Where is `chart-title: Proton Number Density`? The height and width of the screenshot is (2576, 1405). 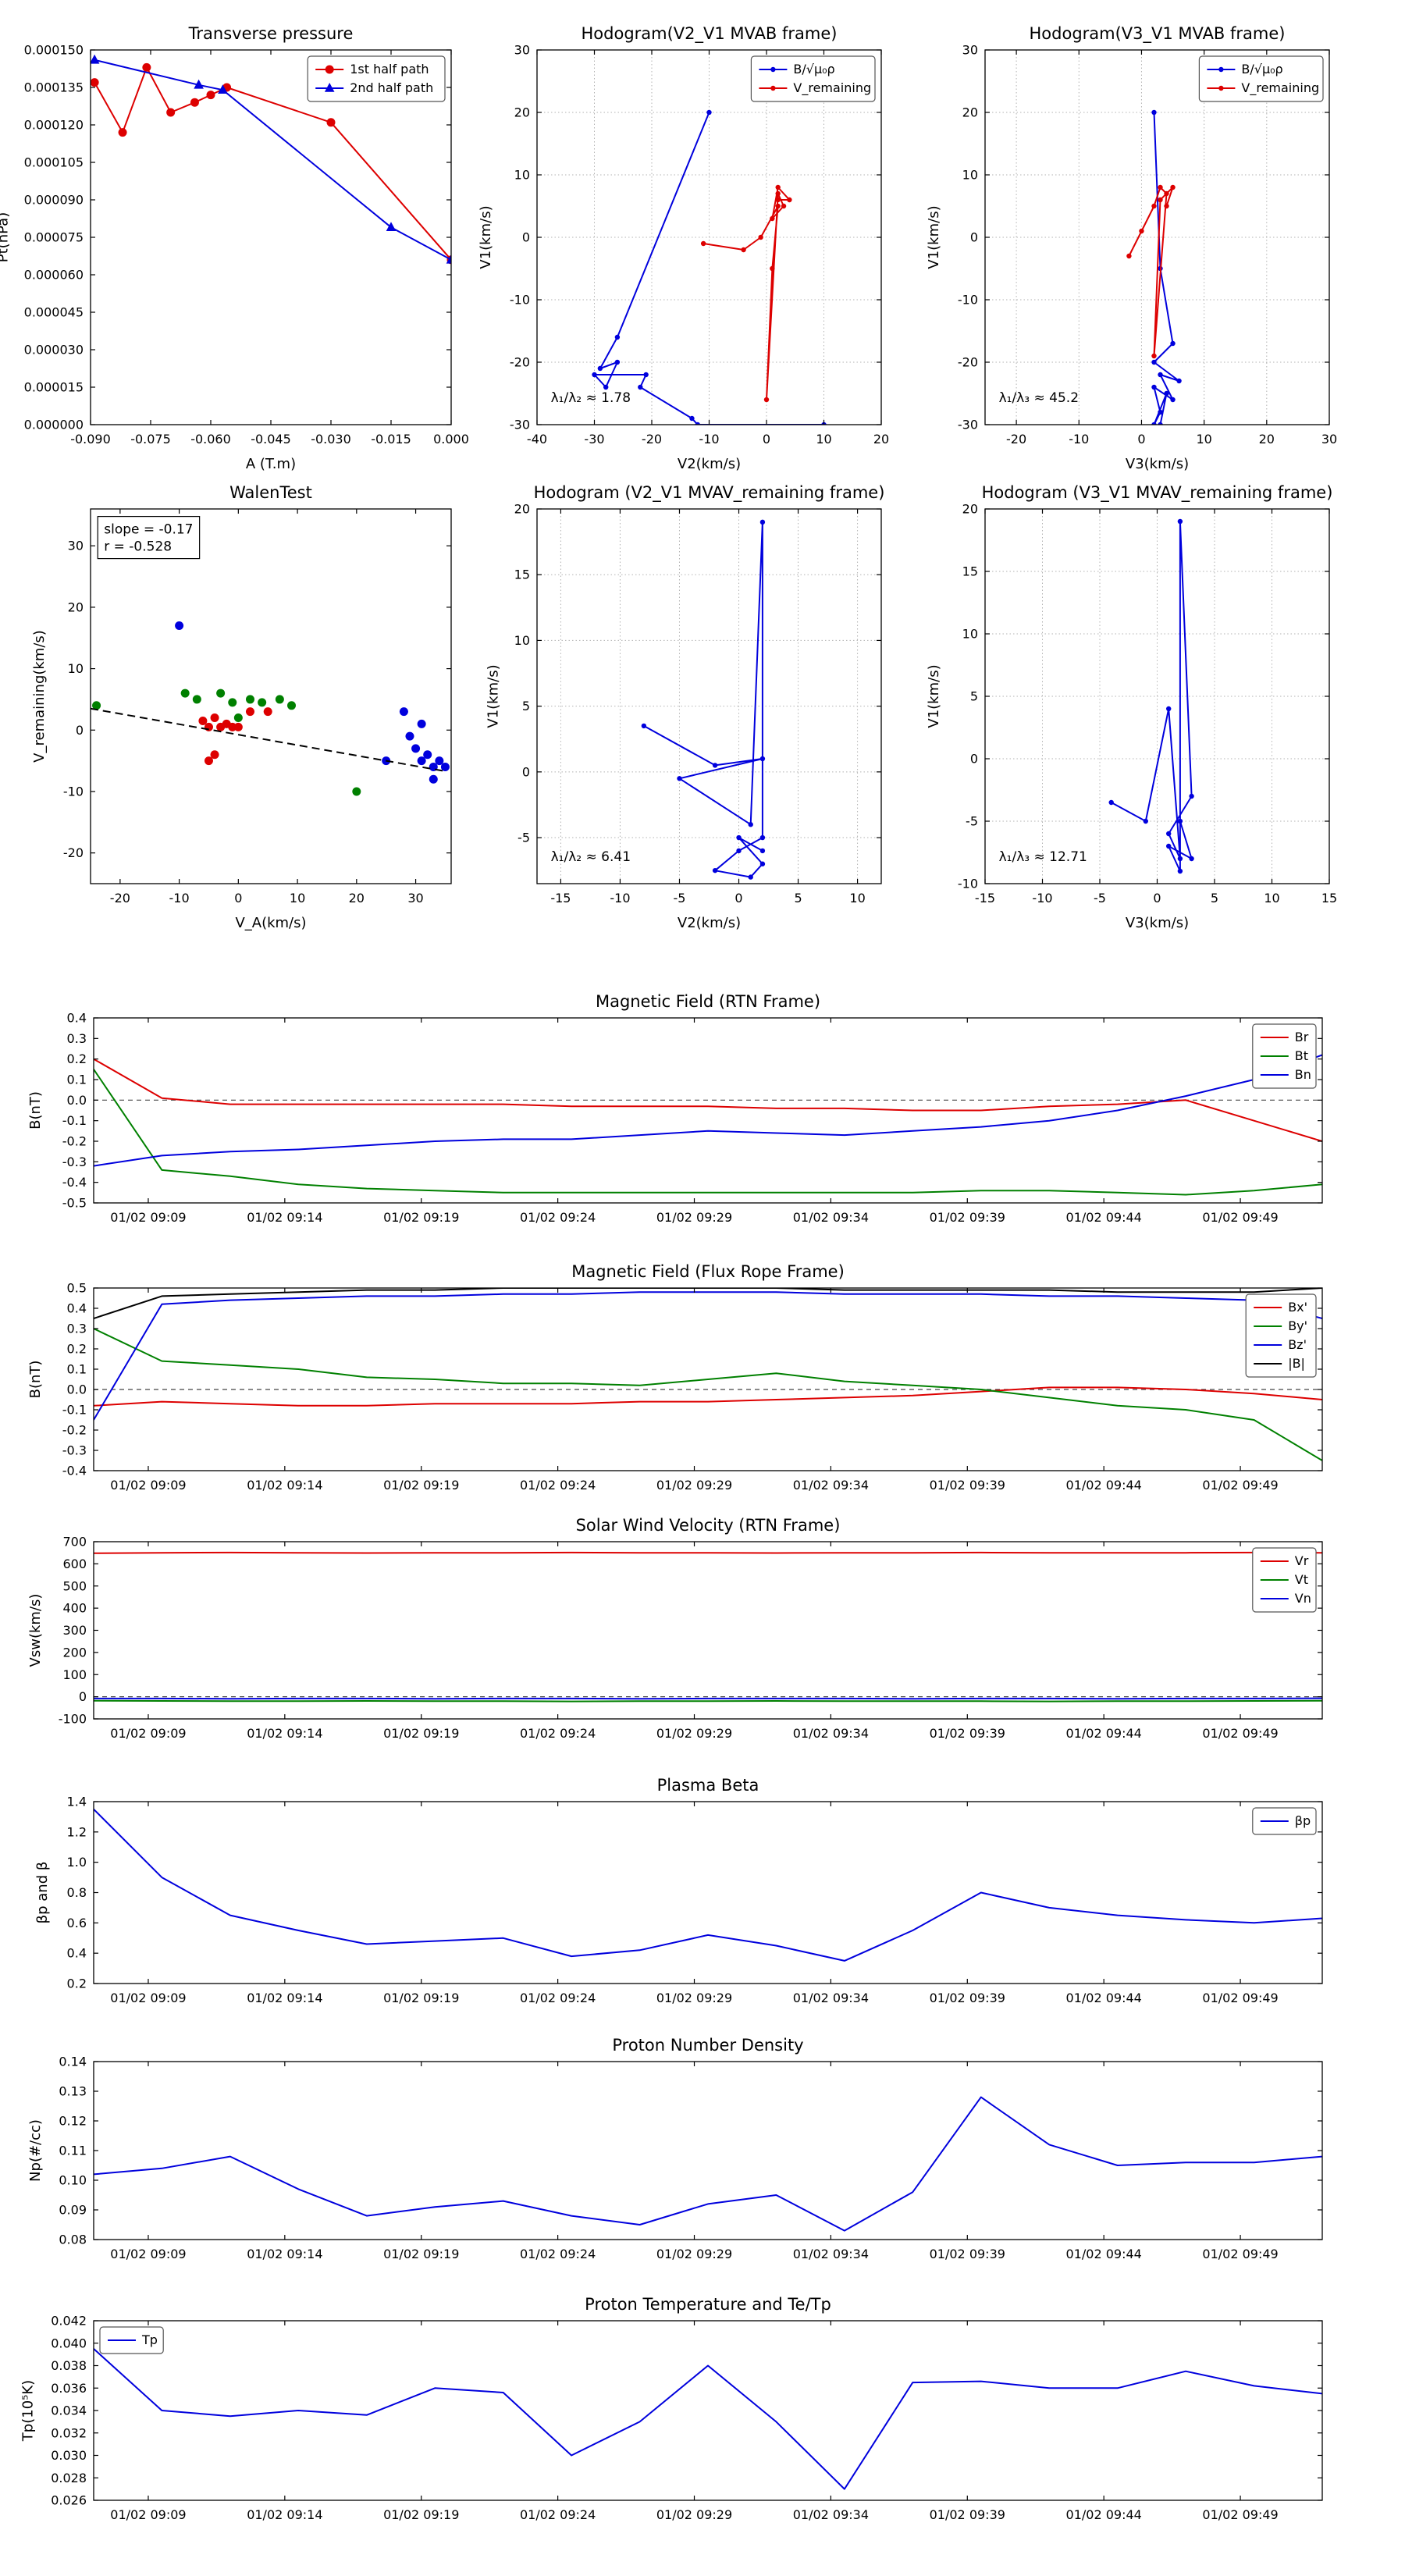 chart-title: Proton Number Density is located at coordinates (708, 2045).